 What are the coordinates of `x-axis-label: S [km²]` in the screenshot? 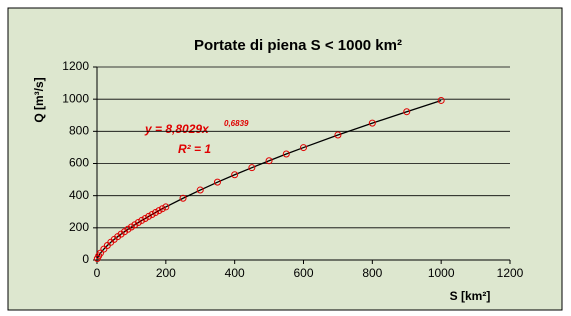 It's located at (470, 296).